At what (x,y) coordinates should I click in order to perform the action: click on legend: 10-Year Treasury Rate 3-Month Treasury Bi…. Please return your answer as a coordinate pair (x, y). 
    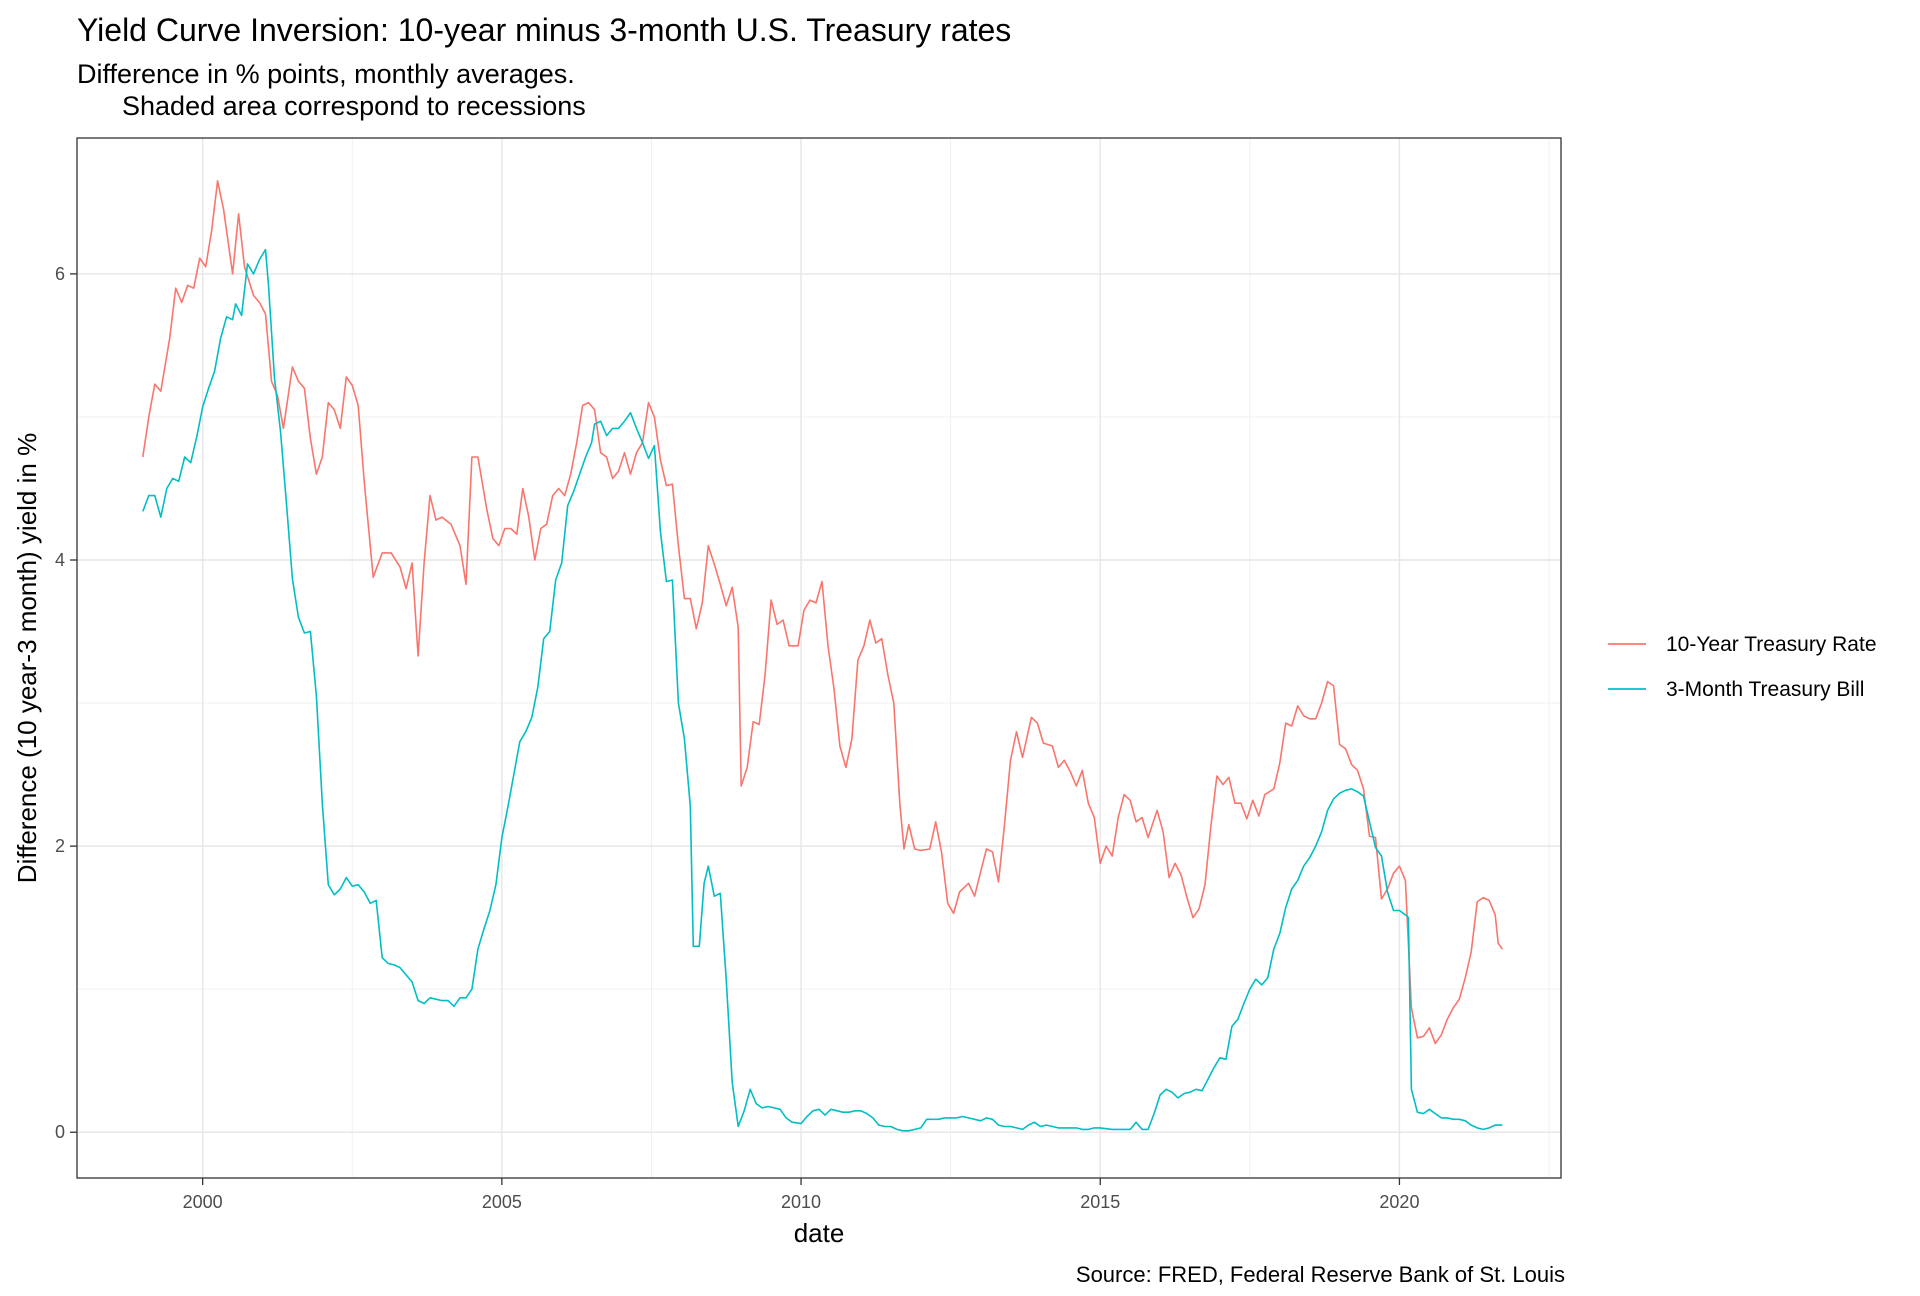
    Looking at the image, I should click on (1742, 667).